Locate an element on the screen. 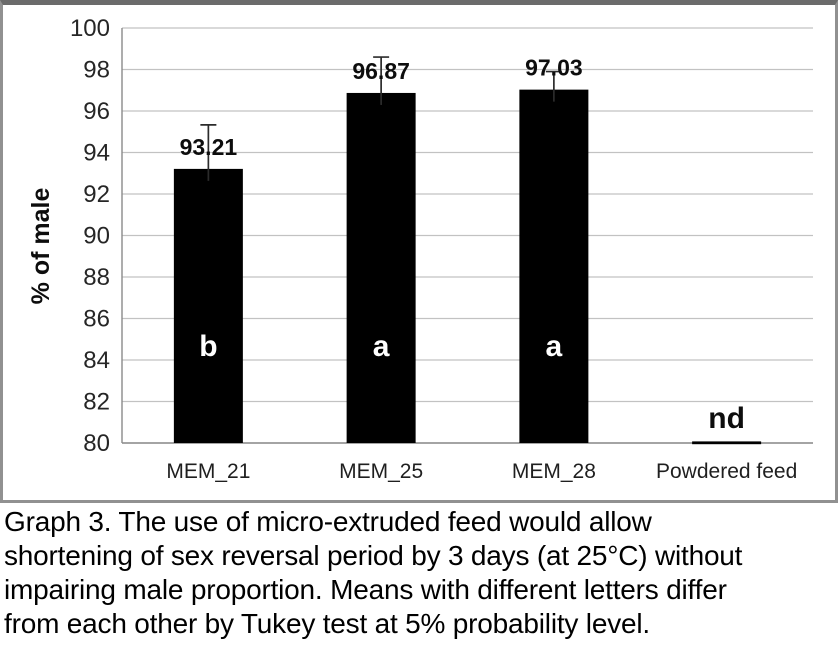 This screenshot has height=663, width=838. category-label: MEM_21 is located at coordinates (208, 471).